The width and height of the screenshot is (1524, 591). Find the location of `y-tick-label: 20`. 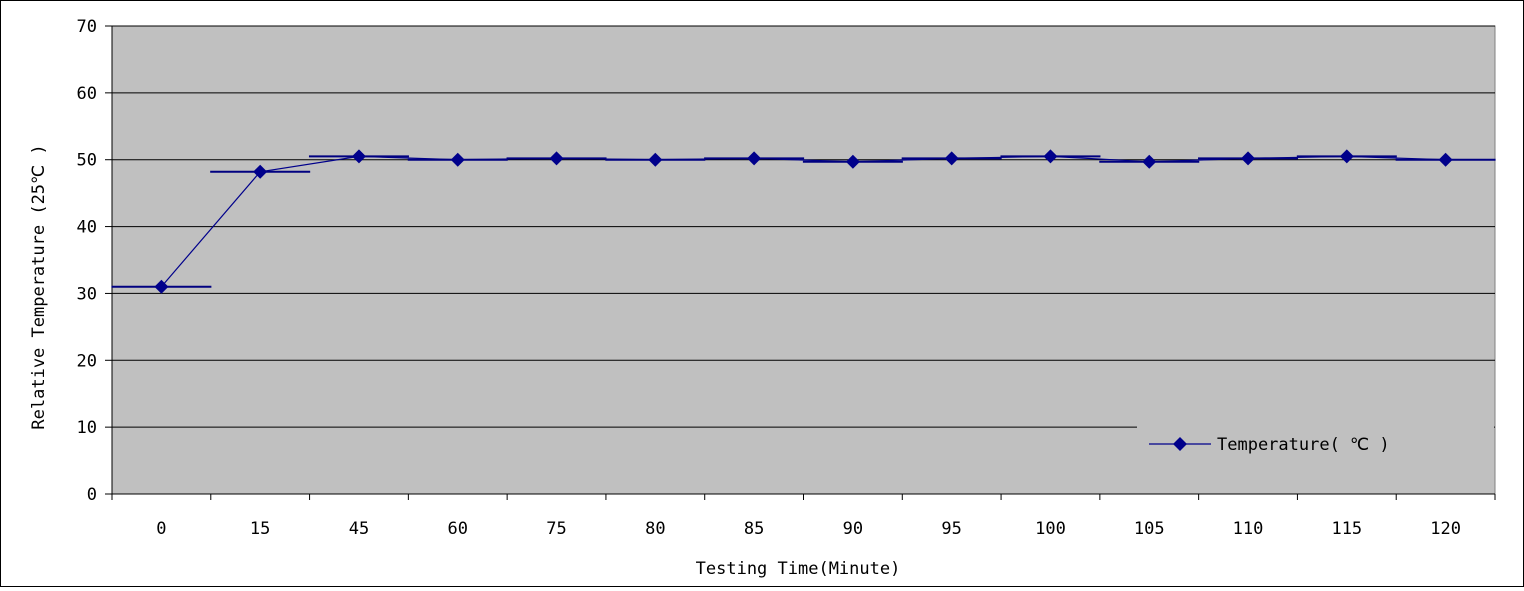

y-tick-label: 20 is located at coordinates (87, 361).